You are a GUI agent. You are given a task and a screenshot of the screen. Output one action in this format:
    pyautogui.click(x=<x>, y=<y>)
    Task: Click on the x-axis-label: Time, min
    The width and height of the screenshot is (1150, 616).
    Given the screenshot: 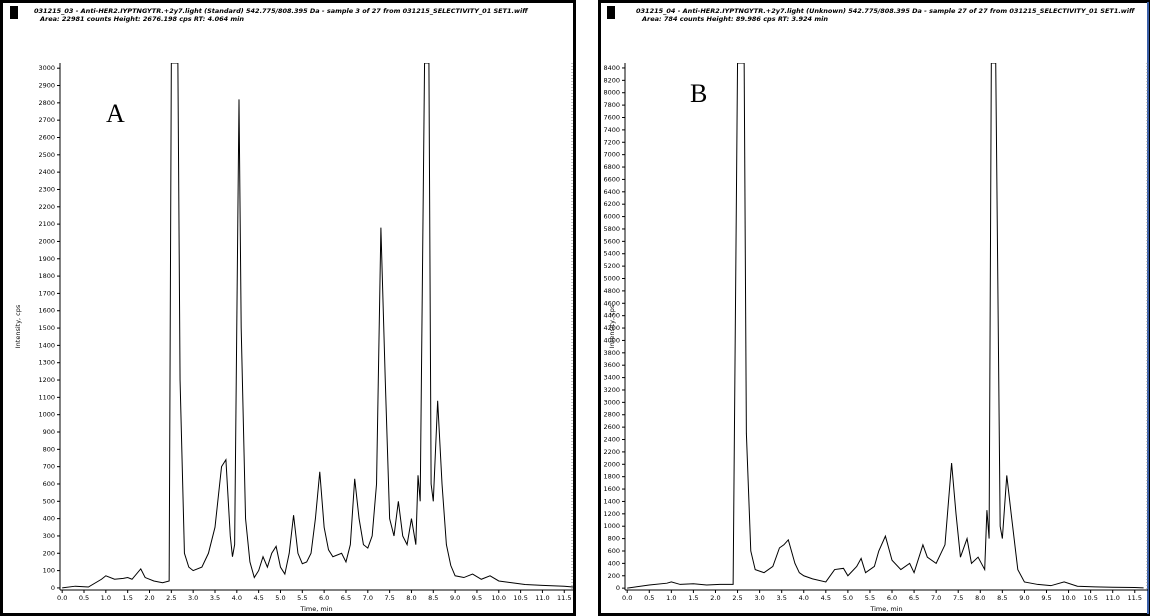 What is the action you would take?
    pyautogui.click(x=885, y=609)
    